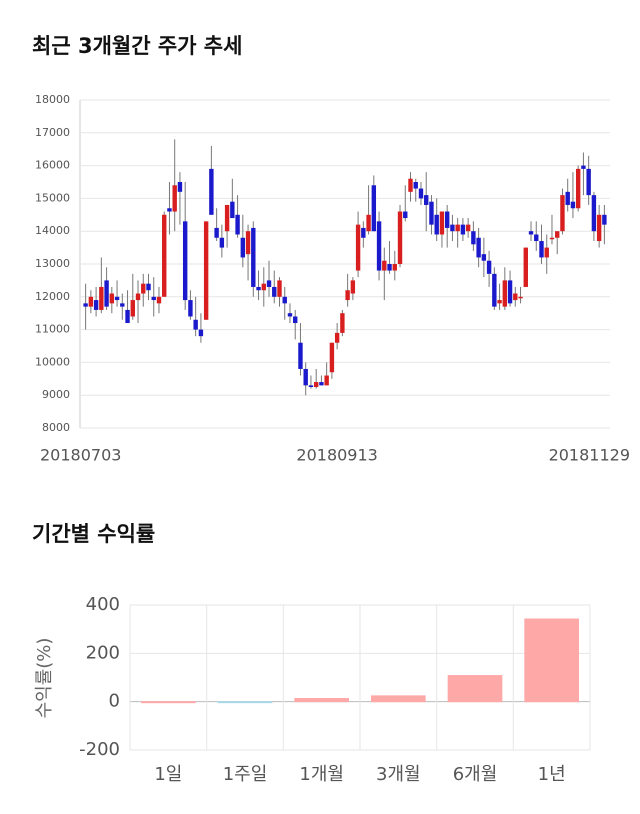 The width and height of the screenshot is (640, 814). I want to click on y-tick-label: 14000, so click(52, 230).